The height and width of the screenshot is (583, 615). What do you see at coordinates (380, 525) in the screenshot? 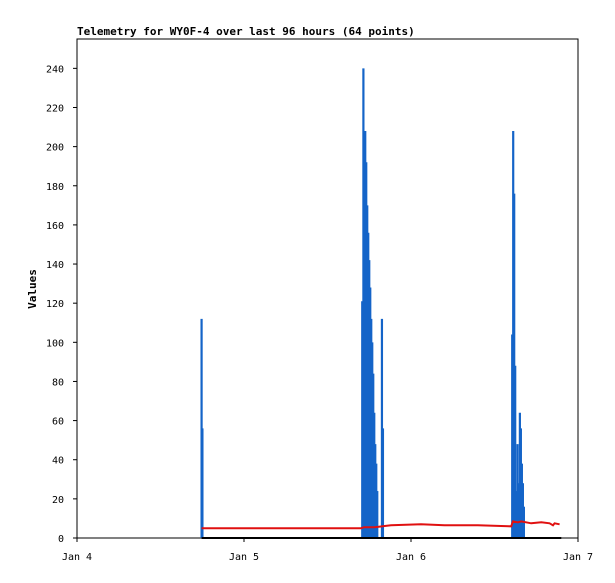
I see `series-line` at bounding box center [380, 525].